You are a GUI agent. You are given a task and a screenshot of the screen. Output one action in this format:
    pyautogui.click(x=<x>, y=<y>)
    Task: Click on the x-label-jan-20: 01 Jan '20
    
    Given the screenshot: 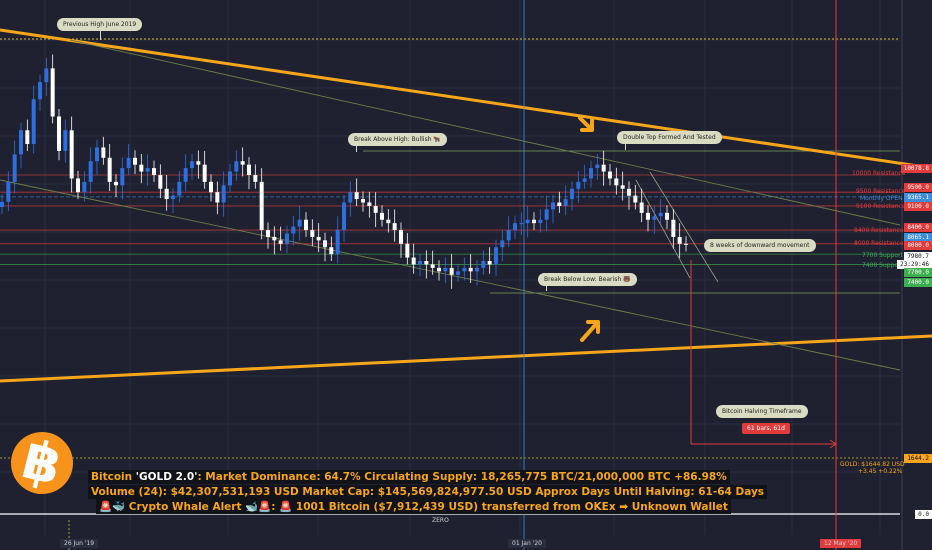 What is the action you would take?
    pyautogui.click(x=527, y=543)
    